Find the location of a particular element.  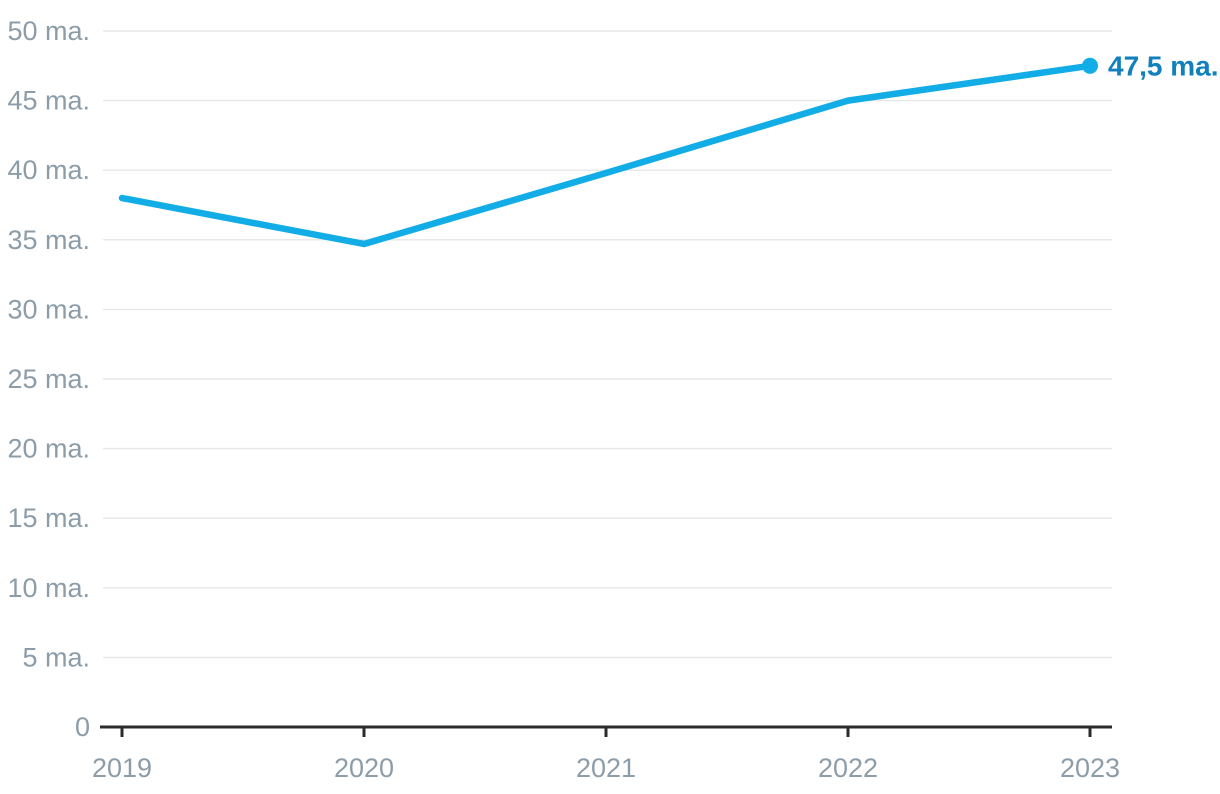

end-value-label: 47,5 ma. is located at coordinates (1163, 65).